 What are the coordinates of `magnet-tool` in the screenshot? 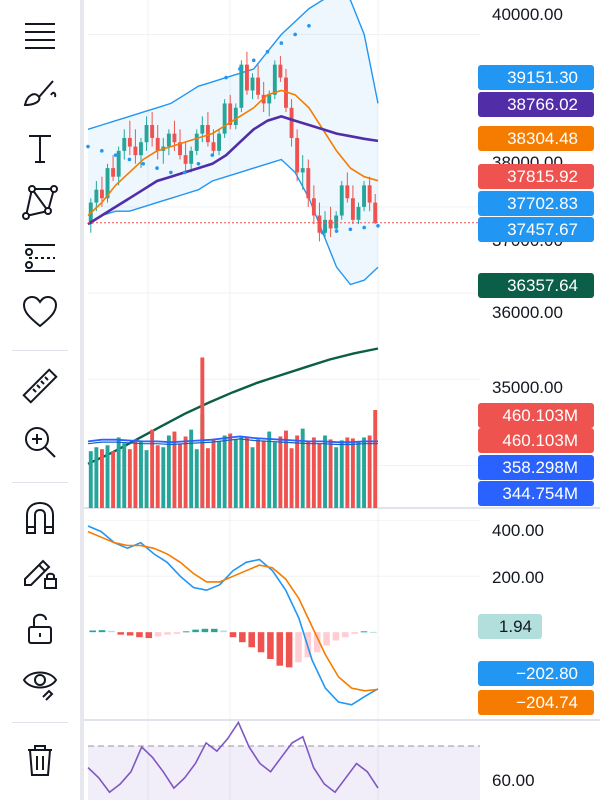 It's located at (40, 518).